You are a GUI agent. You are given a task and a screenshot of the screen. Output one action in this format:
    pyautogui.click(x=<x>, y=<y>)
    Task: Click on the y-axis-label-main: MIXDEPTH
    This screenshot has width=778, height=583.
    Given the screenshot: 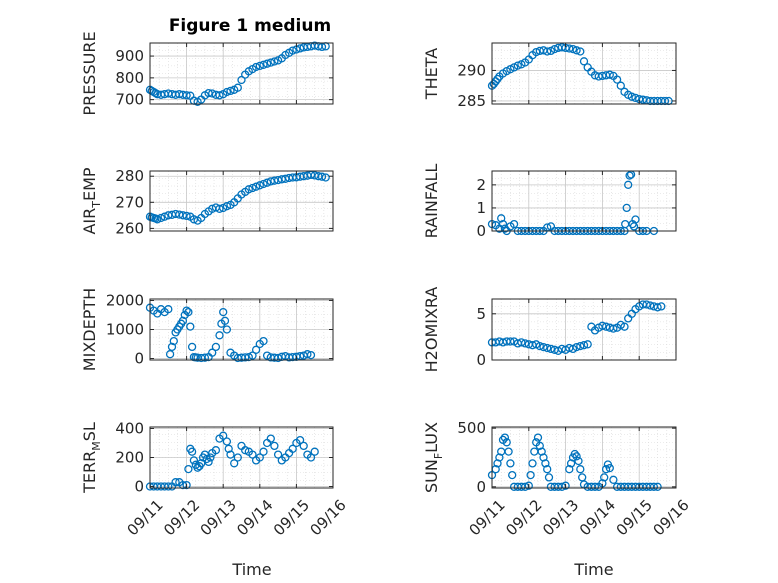 What is the action you would take?
    pyautogui.click(x=89, y=329)
    